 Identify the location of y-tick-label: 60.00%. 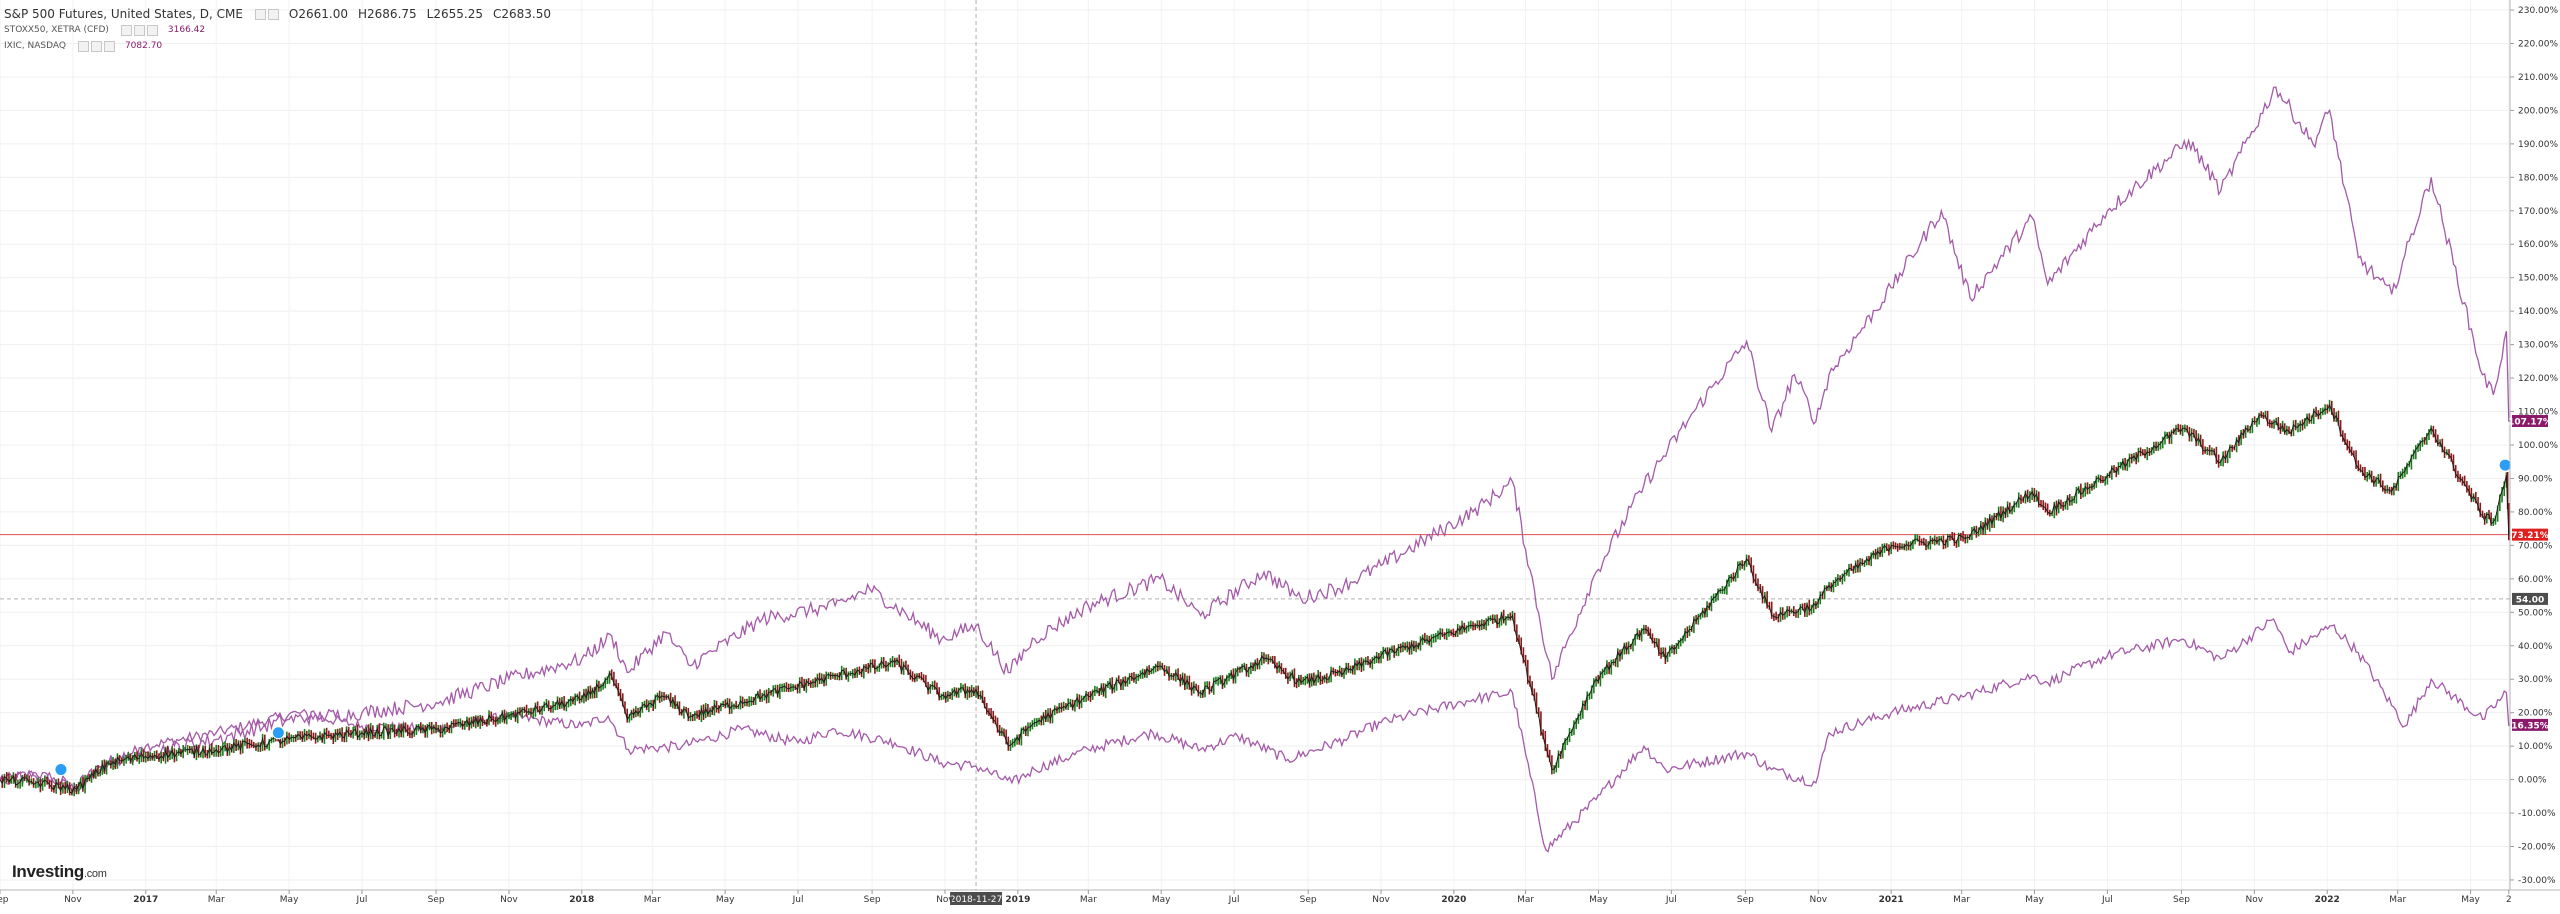
(2535, 580).